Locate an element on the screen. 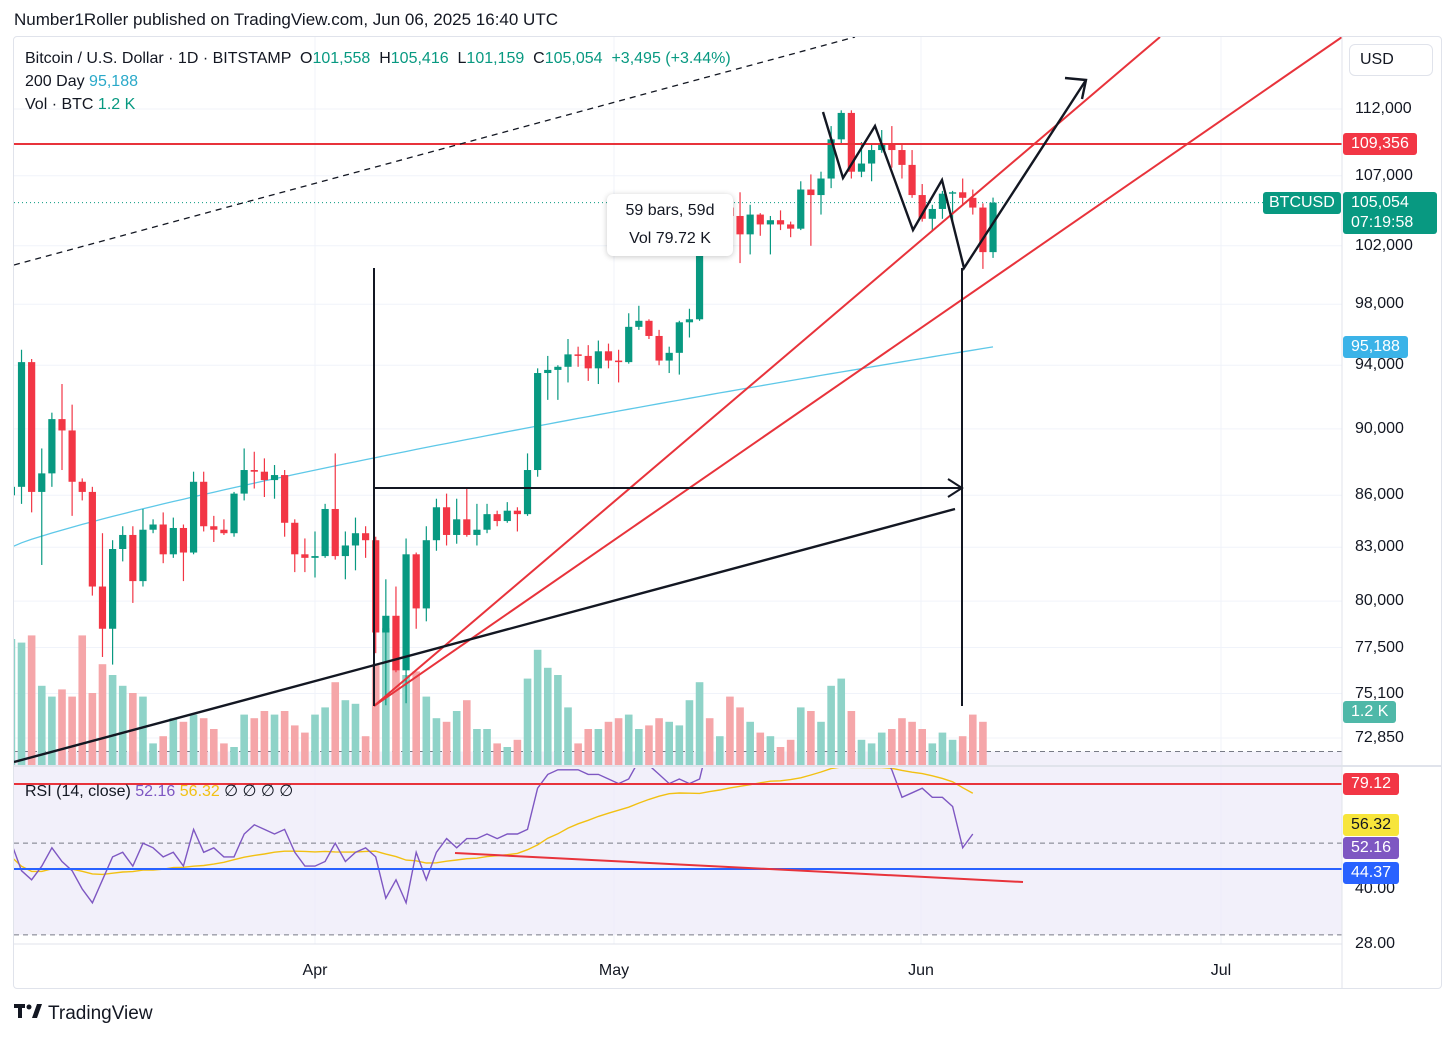  tradingview-brand: TradingView is located at coordinates (83, 1013).